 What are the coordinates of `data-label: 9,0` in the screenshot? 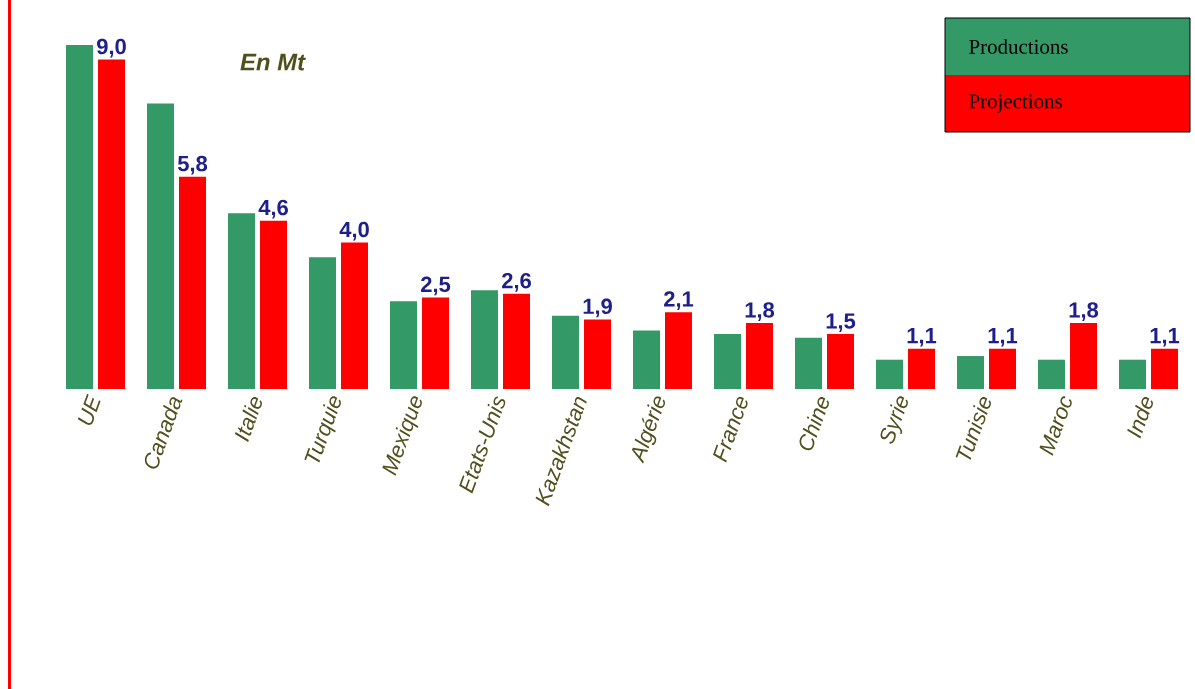 It's located at (111, 48).